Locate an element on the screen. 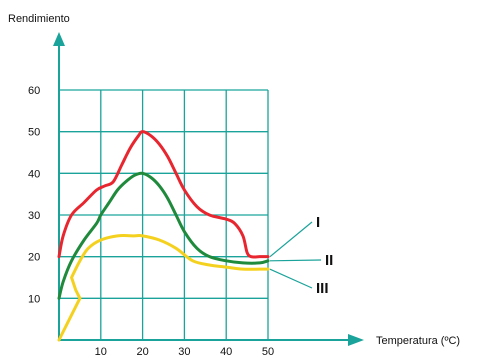  x-tick-label-3: 40 is located at coordinates (226, 352).